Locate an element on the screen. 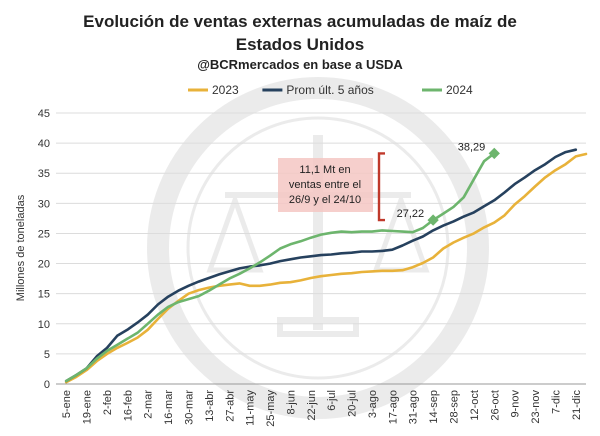 Image resolution: width=600 pixels, height=436 pixels. legend-label: Prom últ. 5 años is located at coordinates (329, 90).